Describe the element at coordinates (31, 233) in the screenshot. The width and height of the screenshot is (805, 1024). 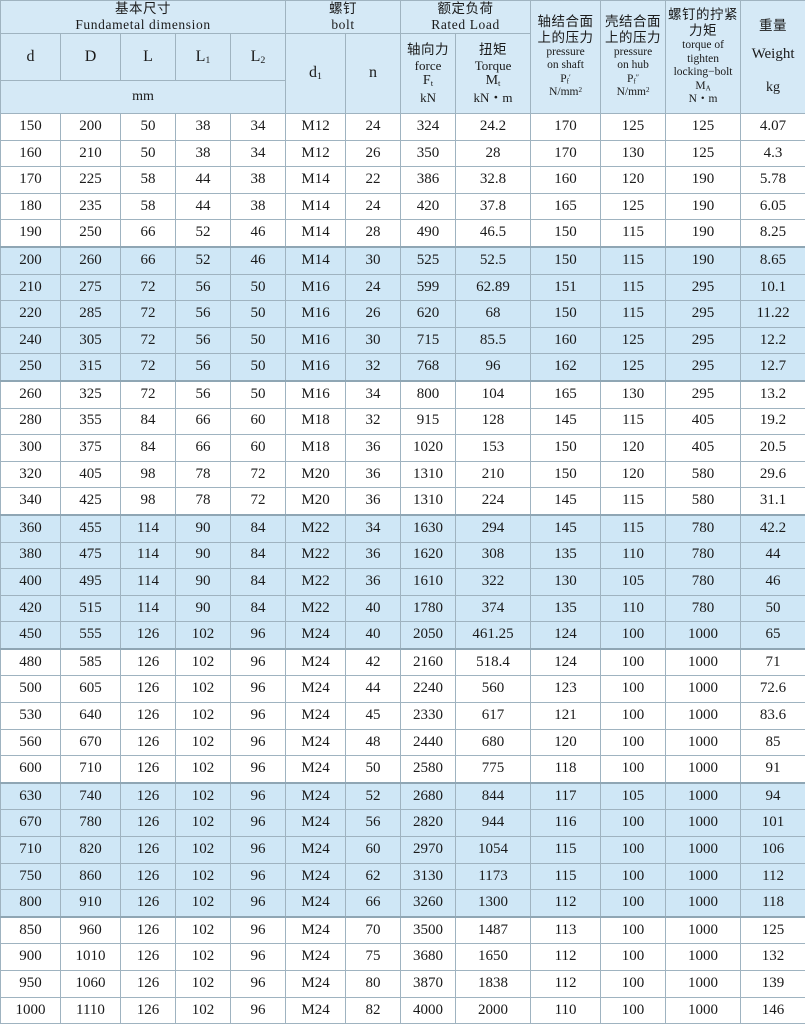
I see `cell-d: 190` at that location.